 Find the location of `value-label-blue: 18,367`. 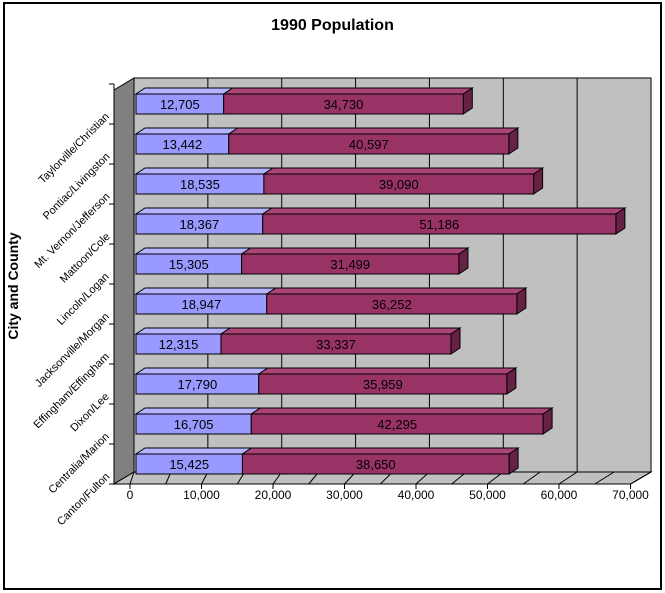

value-label-blue: 18,367 is located at coordinates (199, 224).